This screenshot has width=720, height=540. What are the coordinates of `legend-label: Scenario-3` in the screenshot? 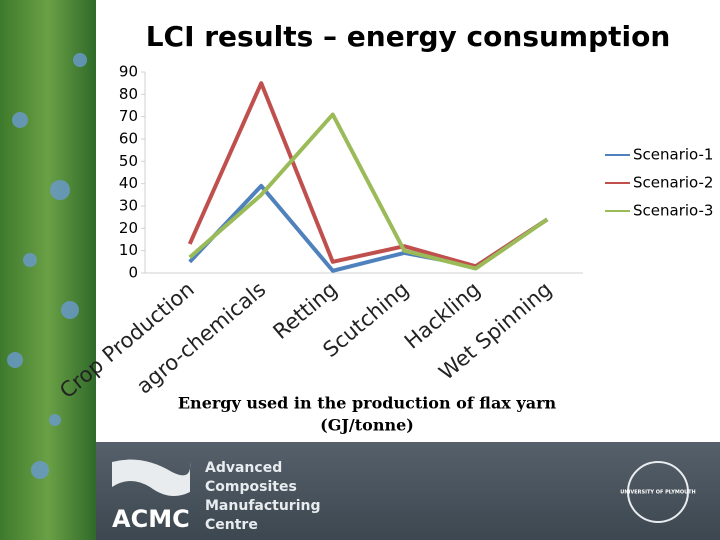 It's located at (673, 211).